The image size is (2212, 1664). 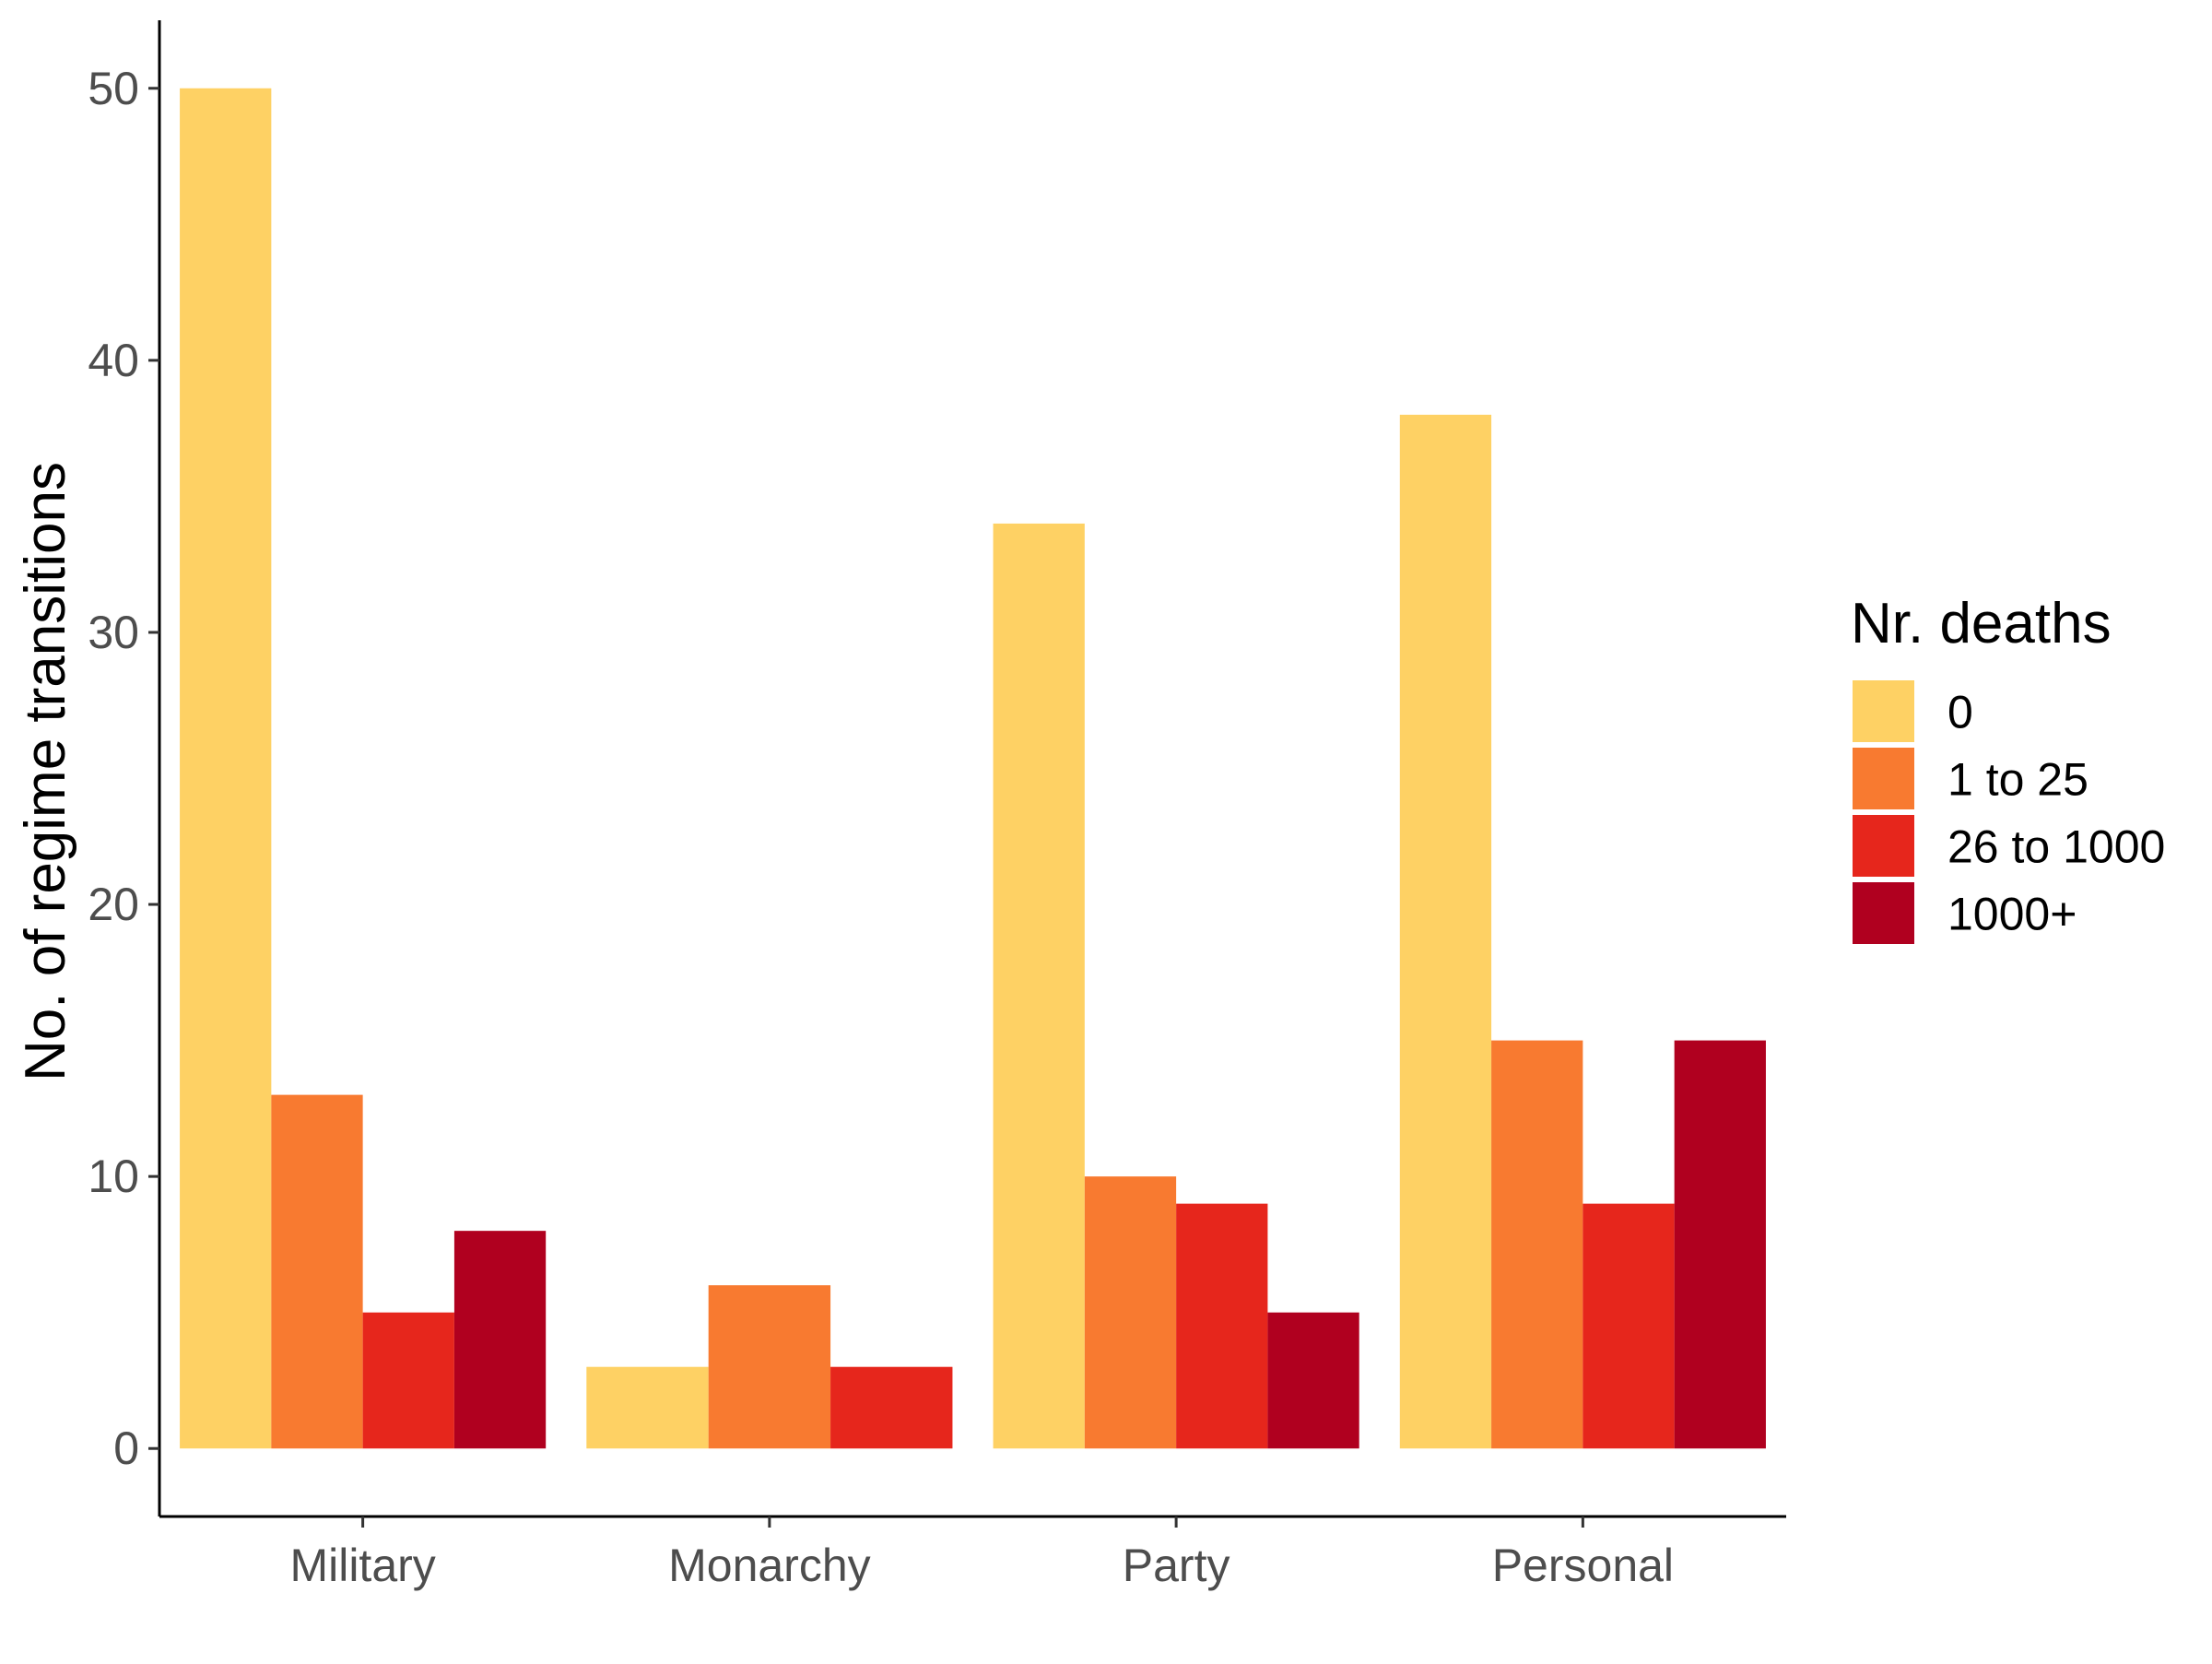 What do you see at coordinates (113, 1176) in the screenshot?
I see `y-tick-label: 10` at bounding box center [113, 1176].